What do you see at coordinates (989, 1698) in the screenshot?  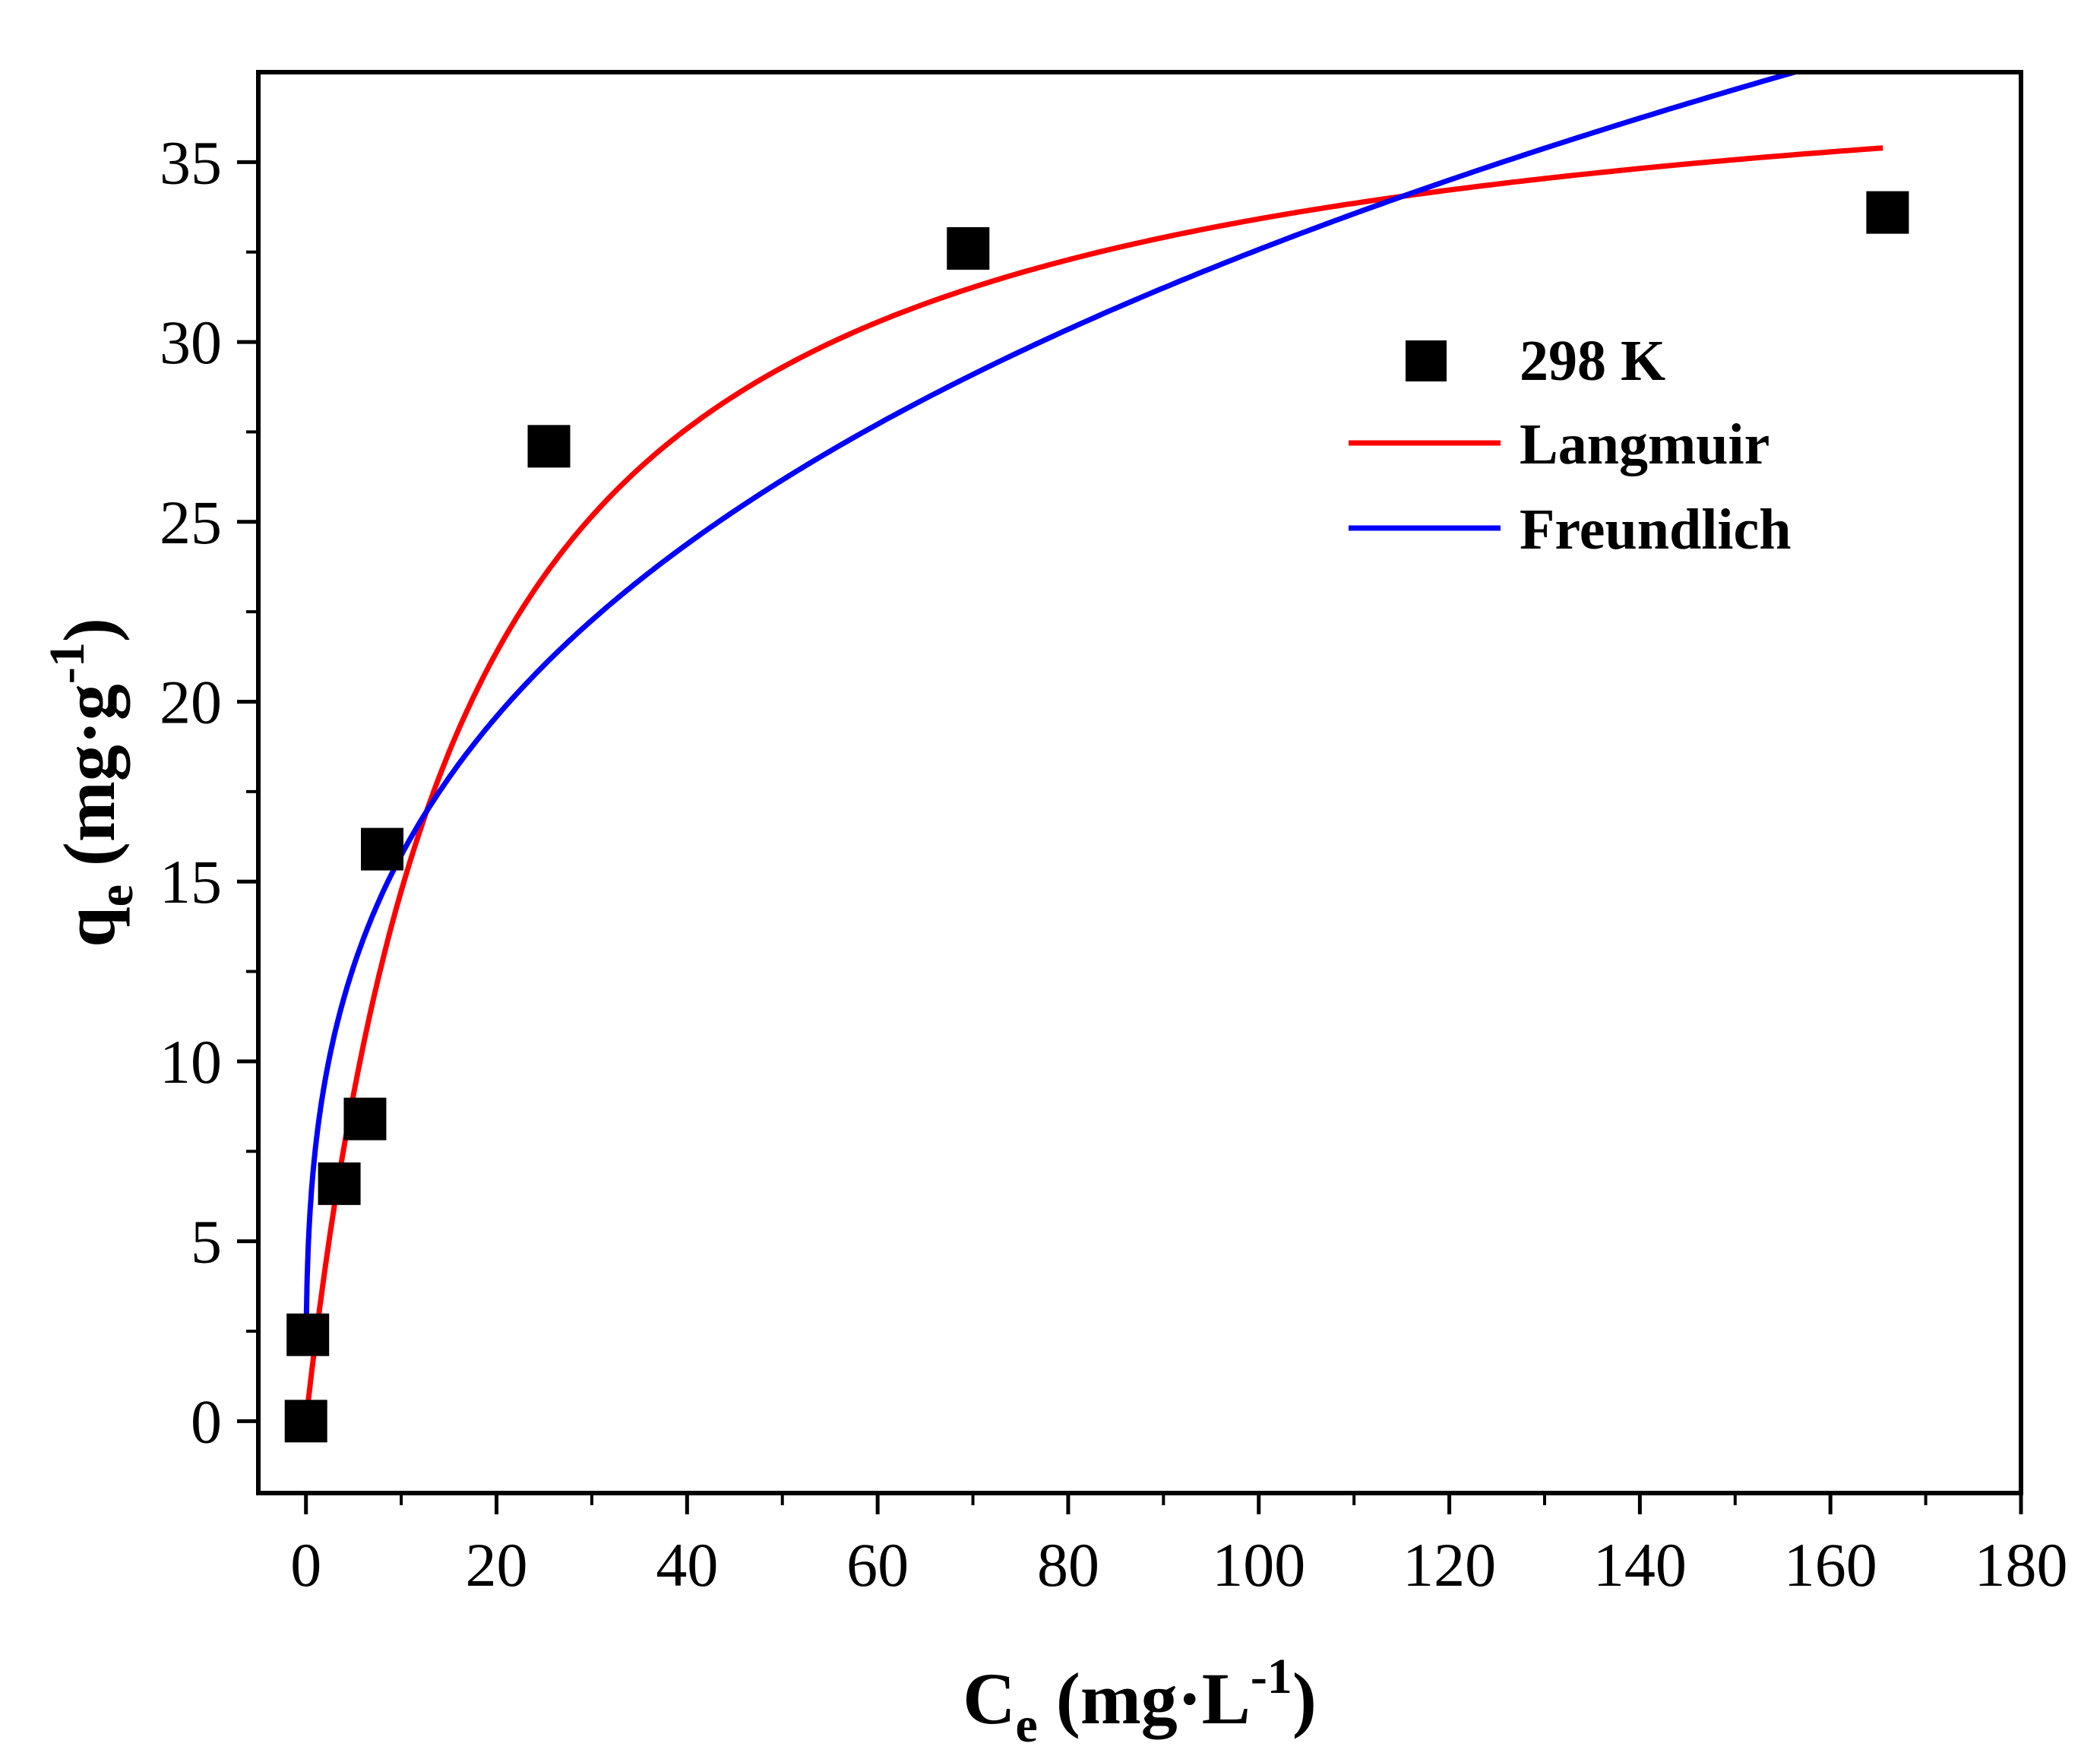 I see `x-axis-title-main: C` at bounding box center [989, 1698].